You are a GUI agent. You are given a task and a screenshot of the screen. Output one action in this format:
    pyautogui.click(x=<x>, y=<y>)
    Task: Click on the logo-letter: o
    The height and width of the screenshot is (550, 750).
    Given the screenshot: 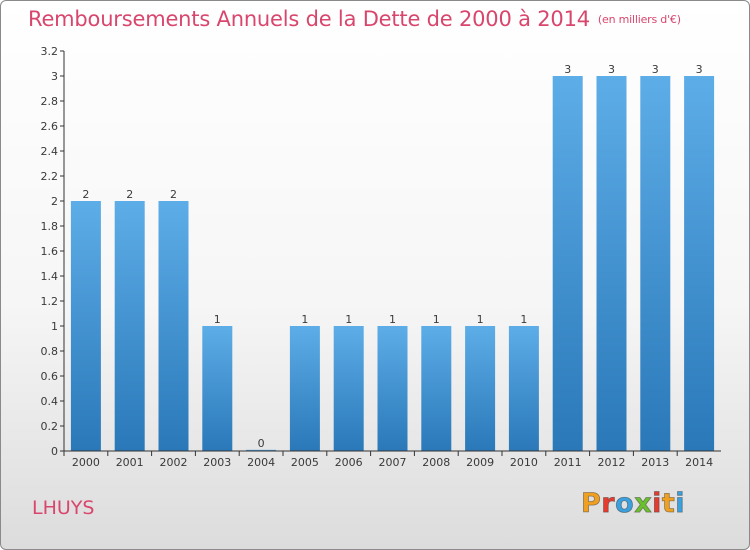 What is the action you would take?
    pyautogui.click(x=625, y=504)
    